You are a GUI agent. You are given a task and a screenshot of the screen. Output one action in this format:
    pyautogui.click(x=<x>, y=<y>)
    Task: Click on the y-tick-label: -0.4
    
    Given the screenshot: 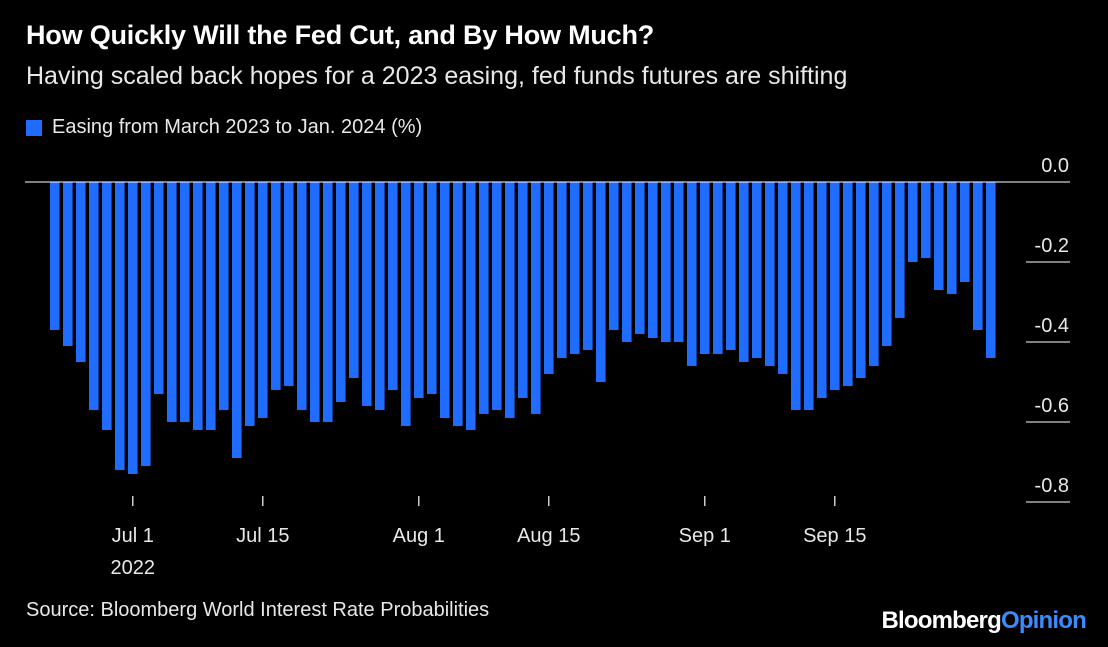 What is the action you would take?
    pyautogui.click(x=1052, y=326)
    